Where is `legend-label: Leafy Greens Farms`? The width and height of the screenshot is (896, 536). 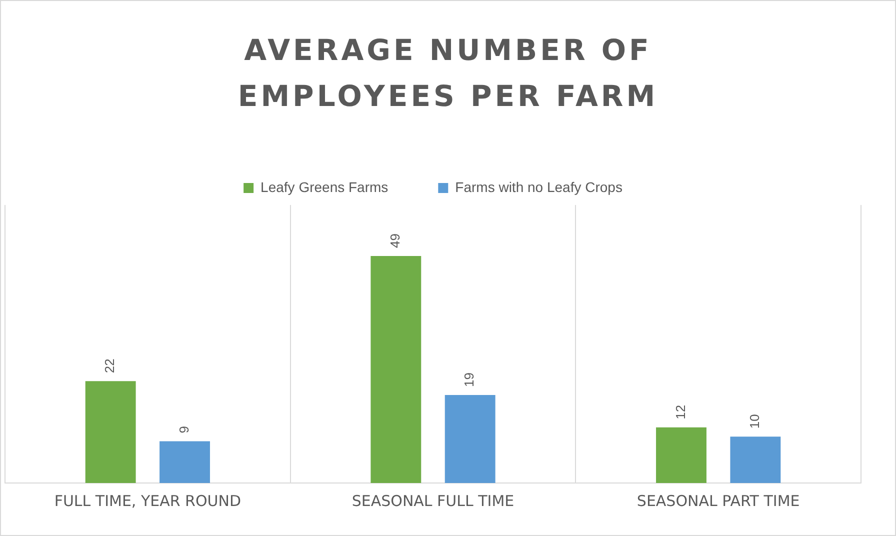 legend-label: Leafy Greens Farms is located at coordinates (324, 186).